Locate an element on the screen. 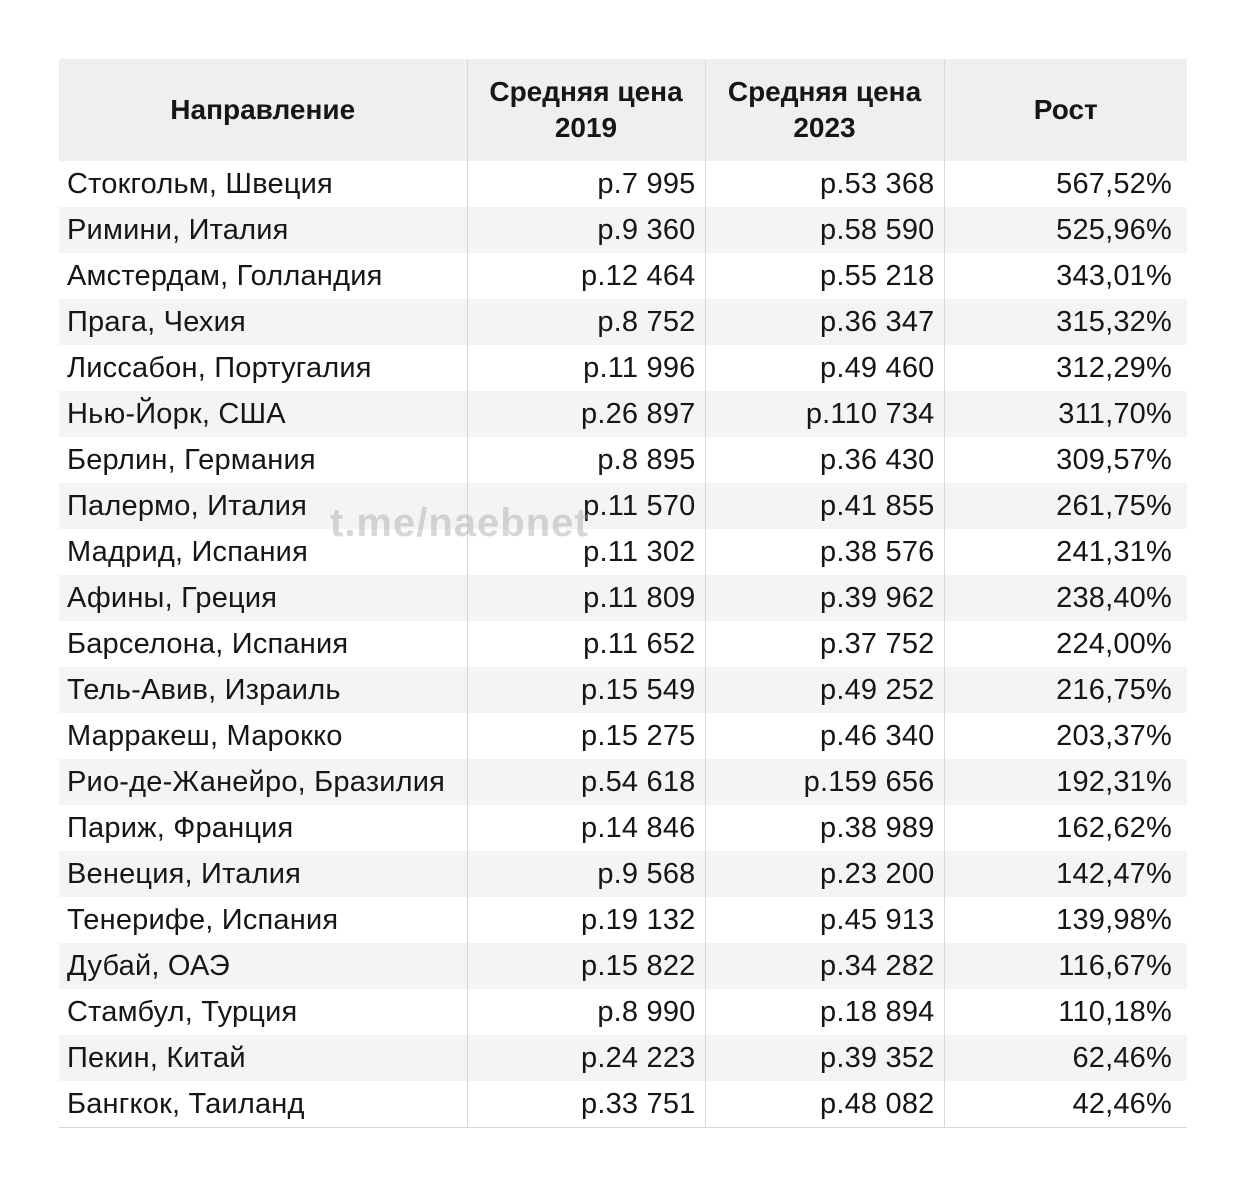 This screenshot has width=1246, height=1196. cell-price-2019: р.54 618 is located at coordinates (585, 782).